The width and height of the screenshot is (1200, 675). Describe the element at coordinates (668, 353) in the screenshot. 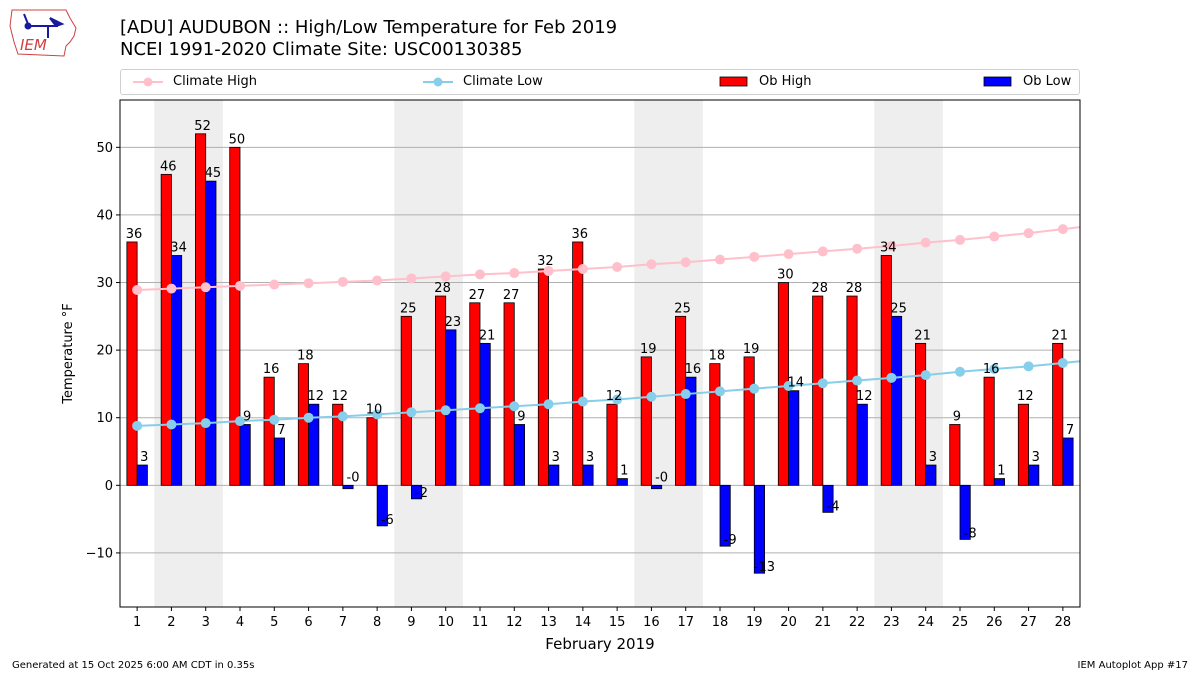

I see `weekend-shade` at that location.